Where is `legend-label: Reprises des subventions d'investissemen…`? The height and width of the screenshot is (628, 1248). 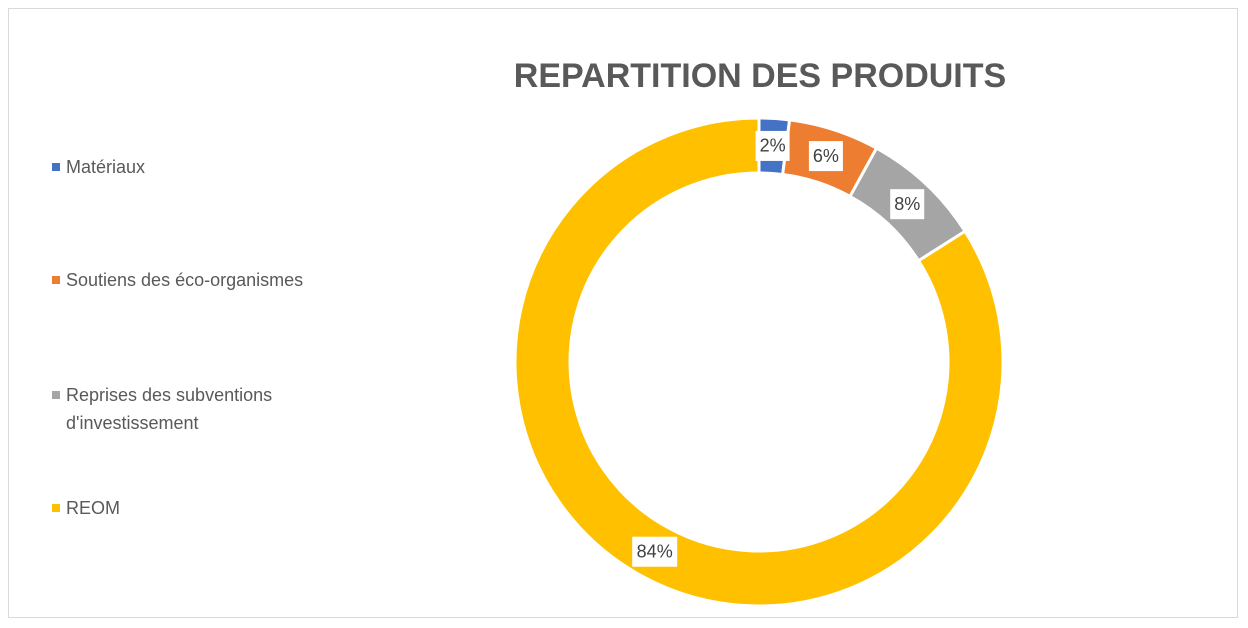
legend-label: Reprises des subventions d'investissemen… is located at coordinates (169, 409).